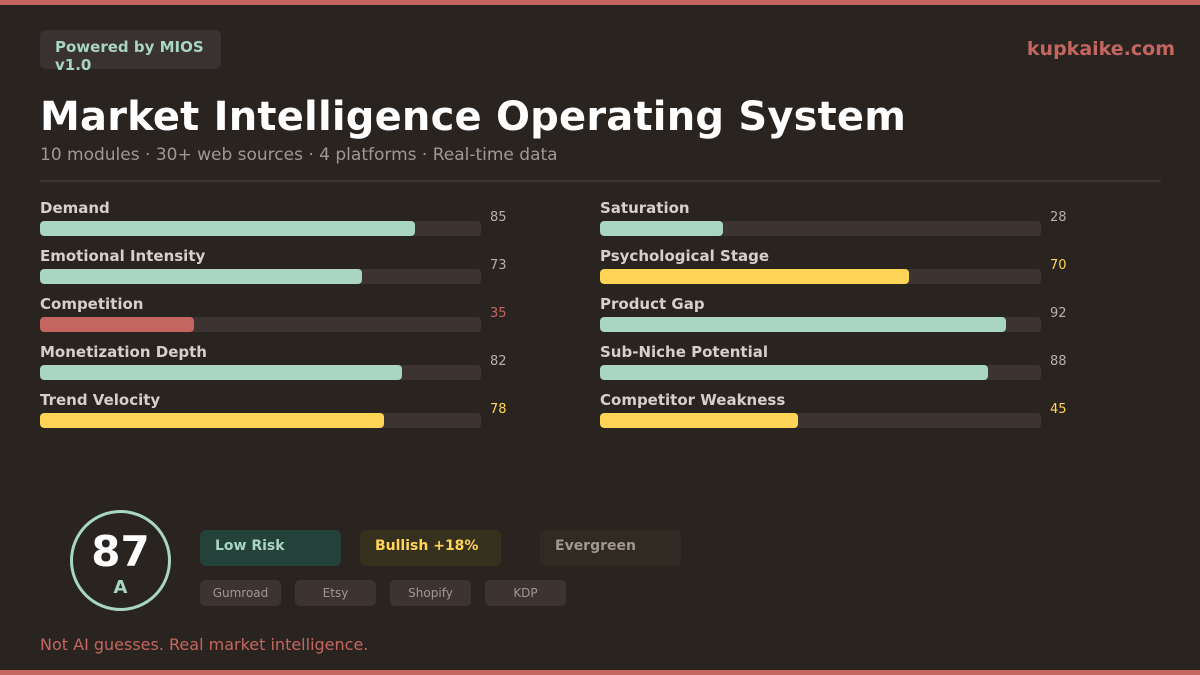  Describe the element at coordinates (270, 548) in the screenshot. I see `risk-badge: Low Risk` at that location.